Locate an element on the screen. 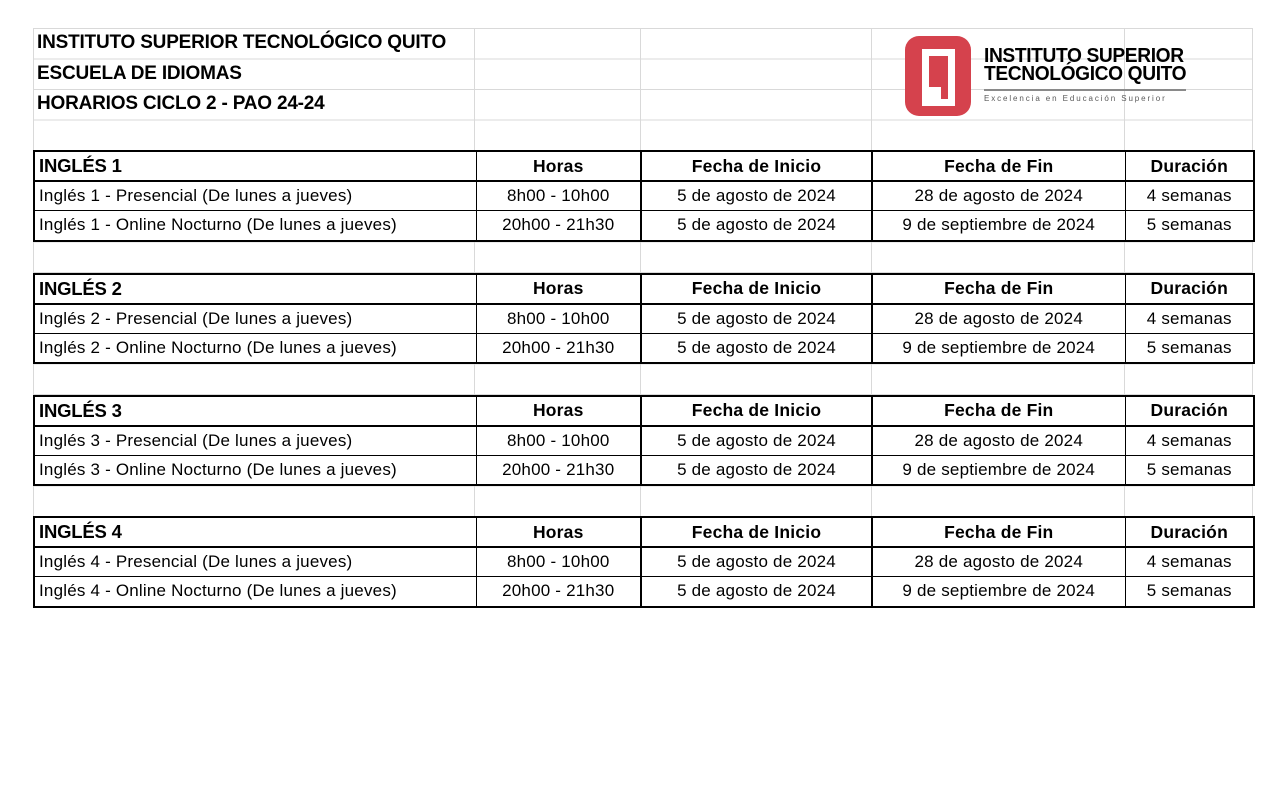 The image size is (1288, 804). logo-tagline: Excelencia en Educación Superior is located at coordinates (1075, 98).